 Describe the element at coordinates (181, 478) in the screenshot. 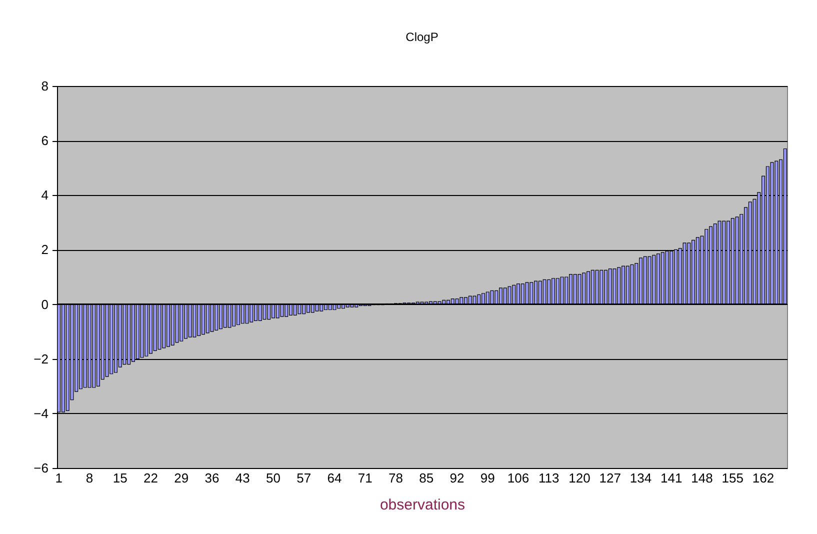

I see `x-tick-label: 29` at that location.